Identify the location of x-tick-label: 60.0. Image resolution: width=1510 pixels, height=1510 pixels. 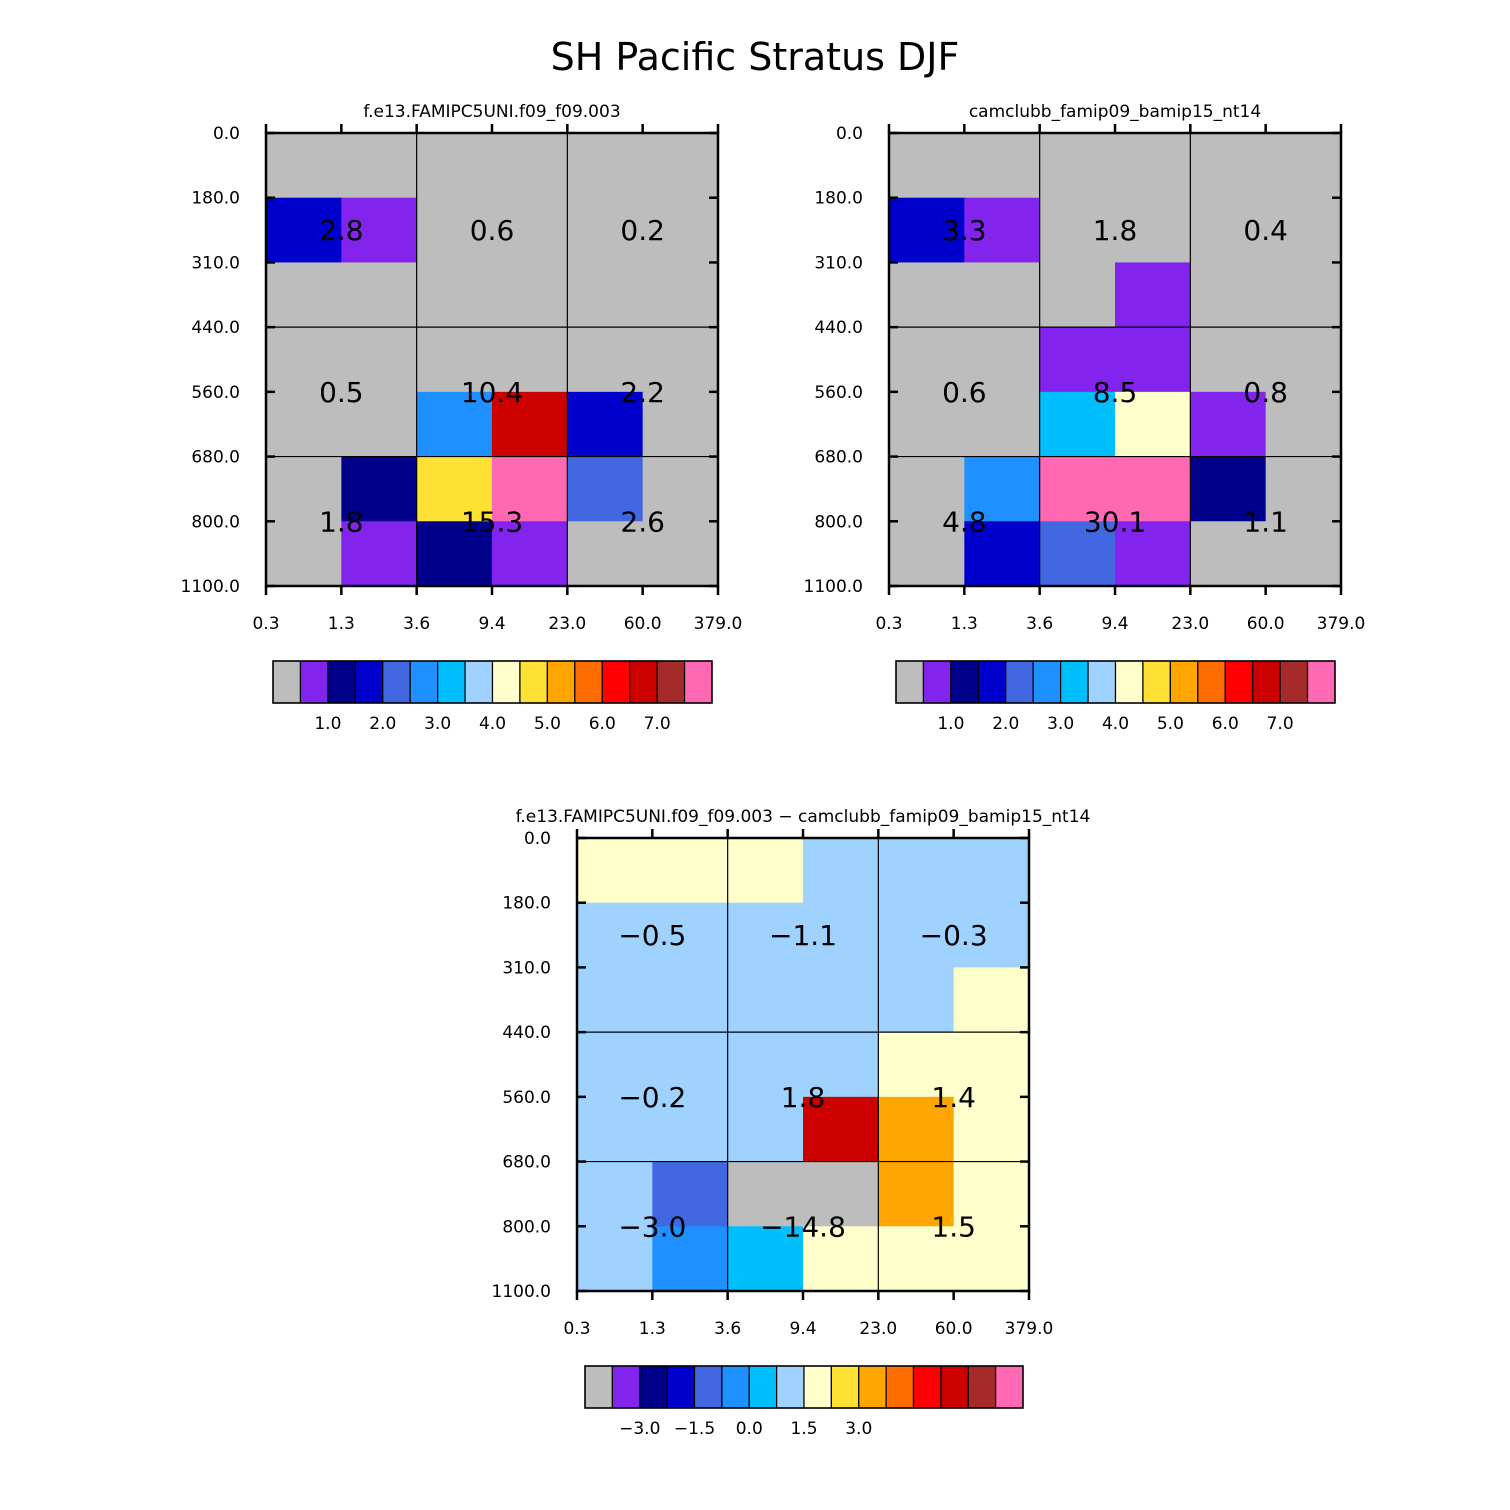
(643, 624).